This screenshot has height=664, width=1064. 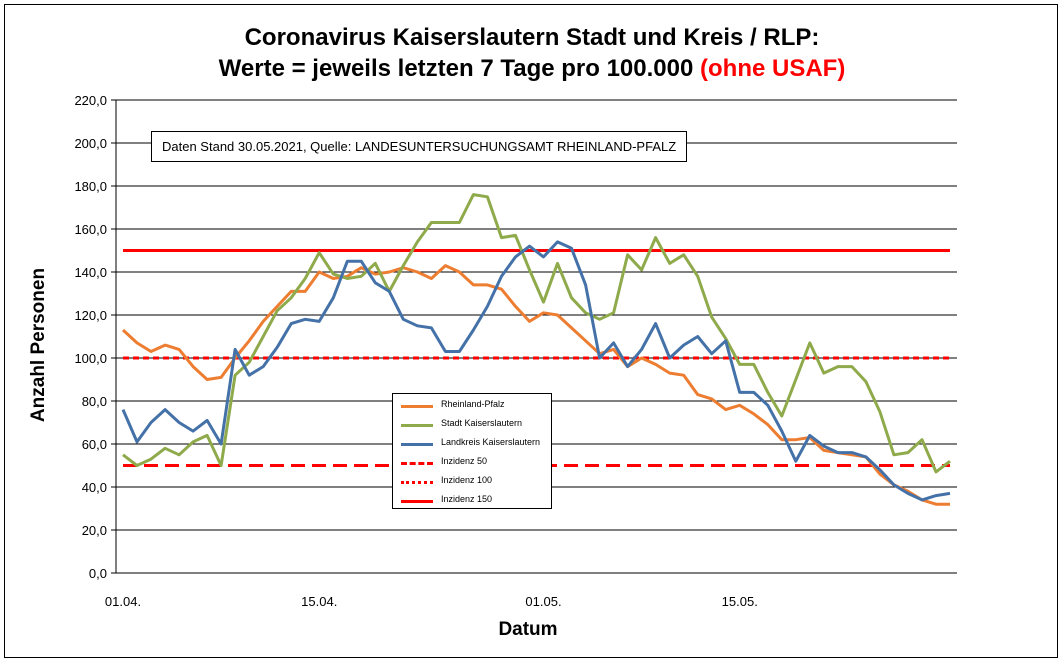 What do you see at coordinates (467, 499) in the screenshot?
I see `legend-label: Inzidenz 150` at bounding box center [467, 499].